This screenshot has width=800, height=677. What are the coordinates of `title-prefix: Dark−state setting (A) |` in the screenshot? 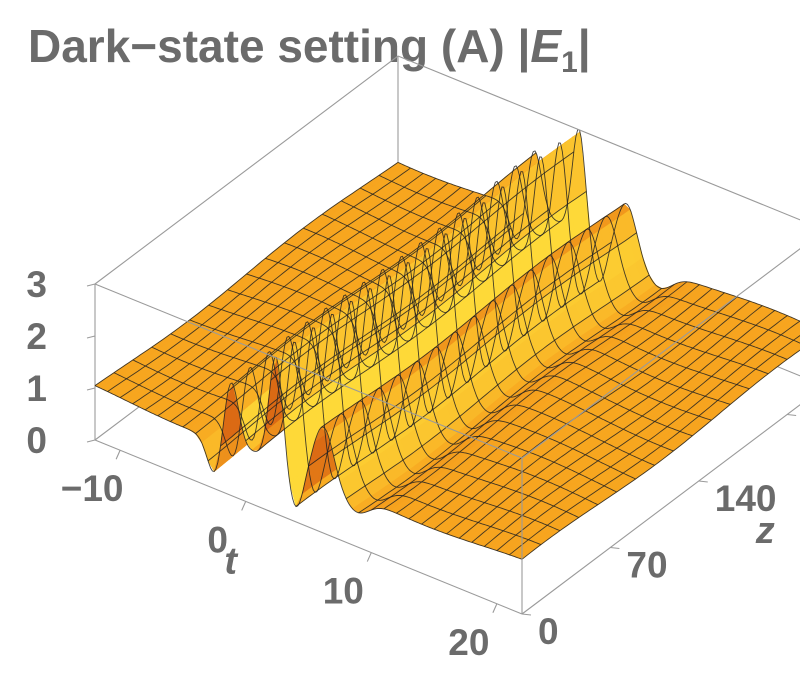 It's located at (279, 46).